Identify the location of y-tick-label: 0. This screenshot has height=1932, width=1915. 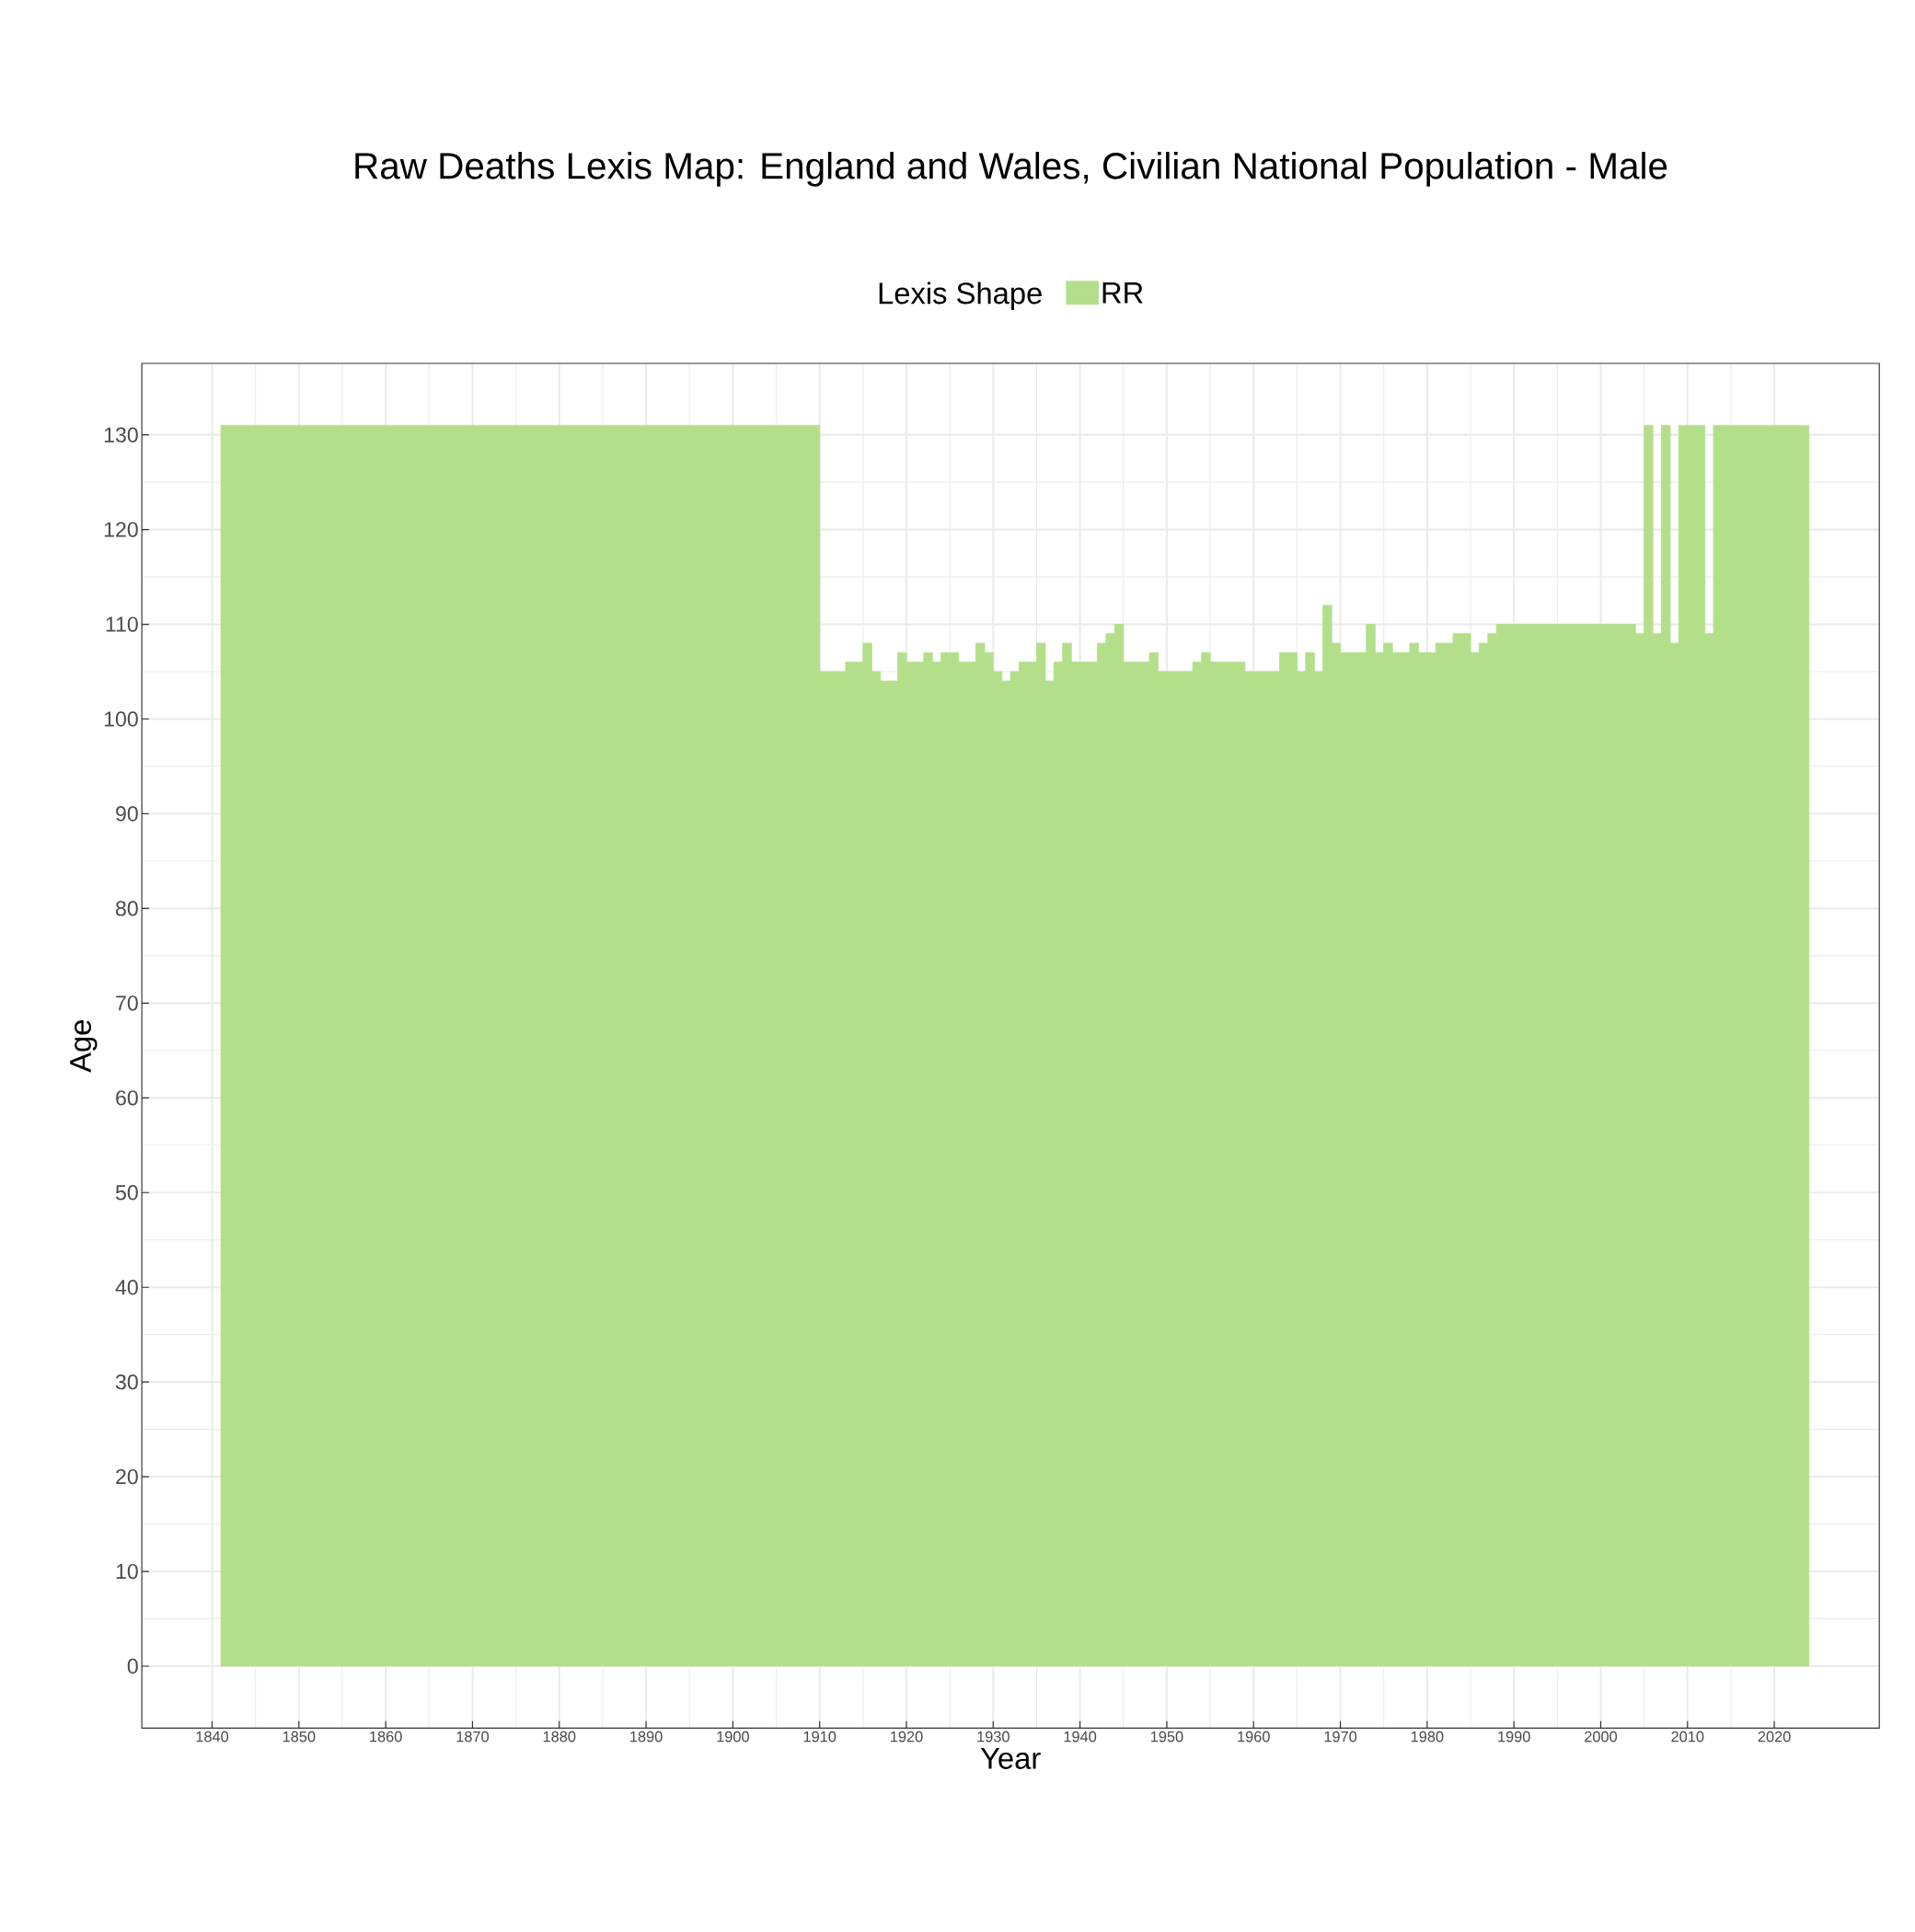
(132, 1666).